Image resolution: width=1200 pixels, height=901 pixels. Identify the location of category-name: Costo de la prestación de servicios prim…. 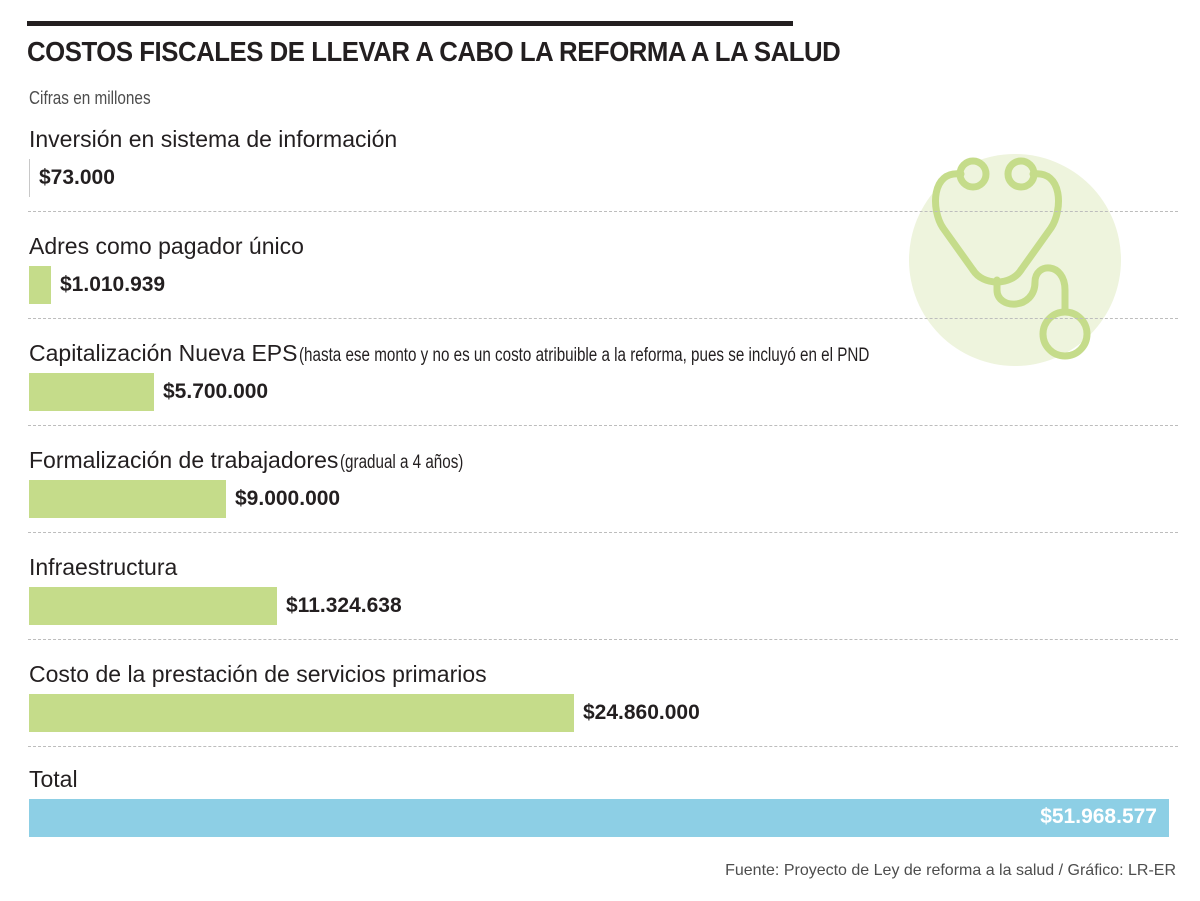
(258, 674).